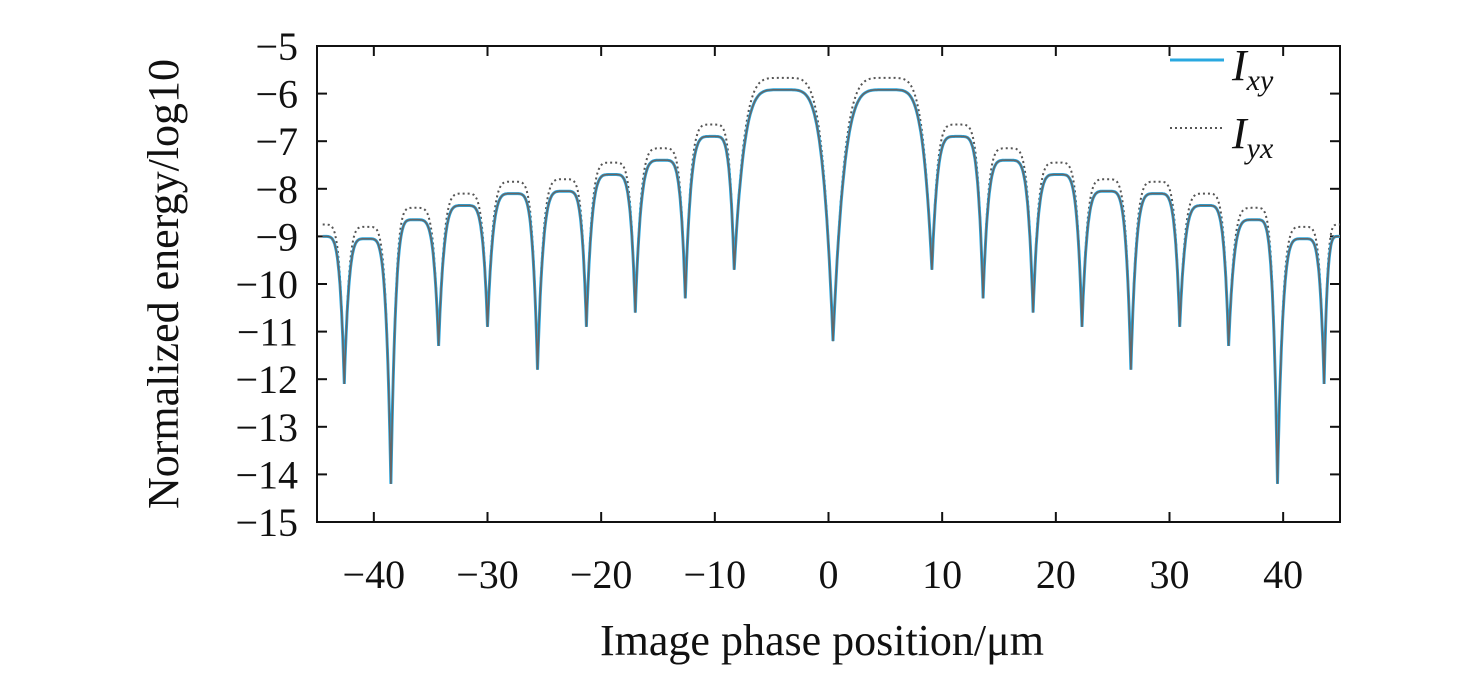 The width and height of the screenshot is (1476, 674). Describe the element at coordinates (276, 94) in the screenshot. I see `y-tick-label: −6` at that location.